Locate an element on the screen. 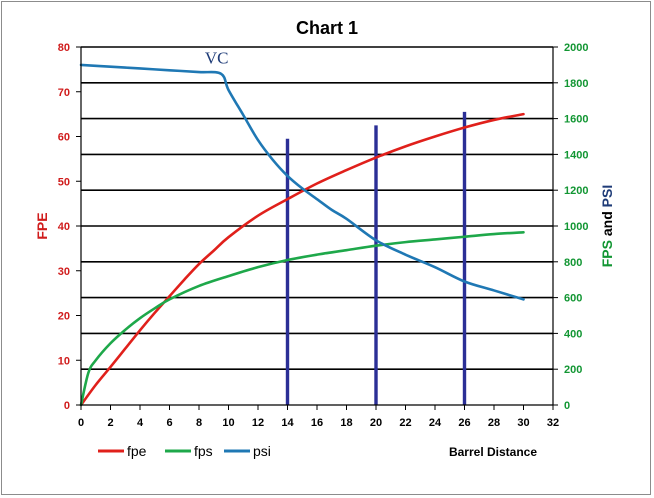 Image resolution: width=654 pixels, height=498 pixels. left-tick-labels: 0 10 20 30 40 50 60 70 80 is located at coordinates (64, 227).